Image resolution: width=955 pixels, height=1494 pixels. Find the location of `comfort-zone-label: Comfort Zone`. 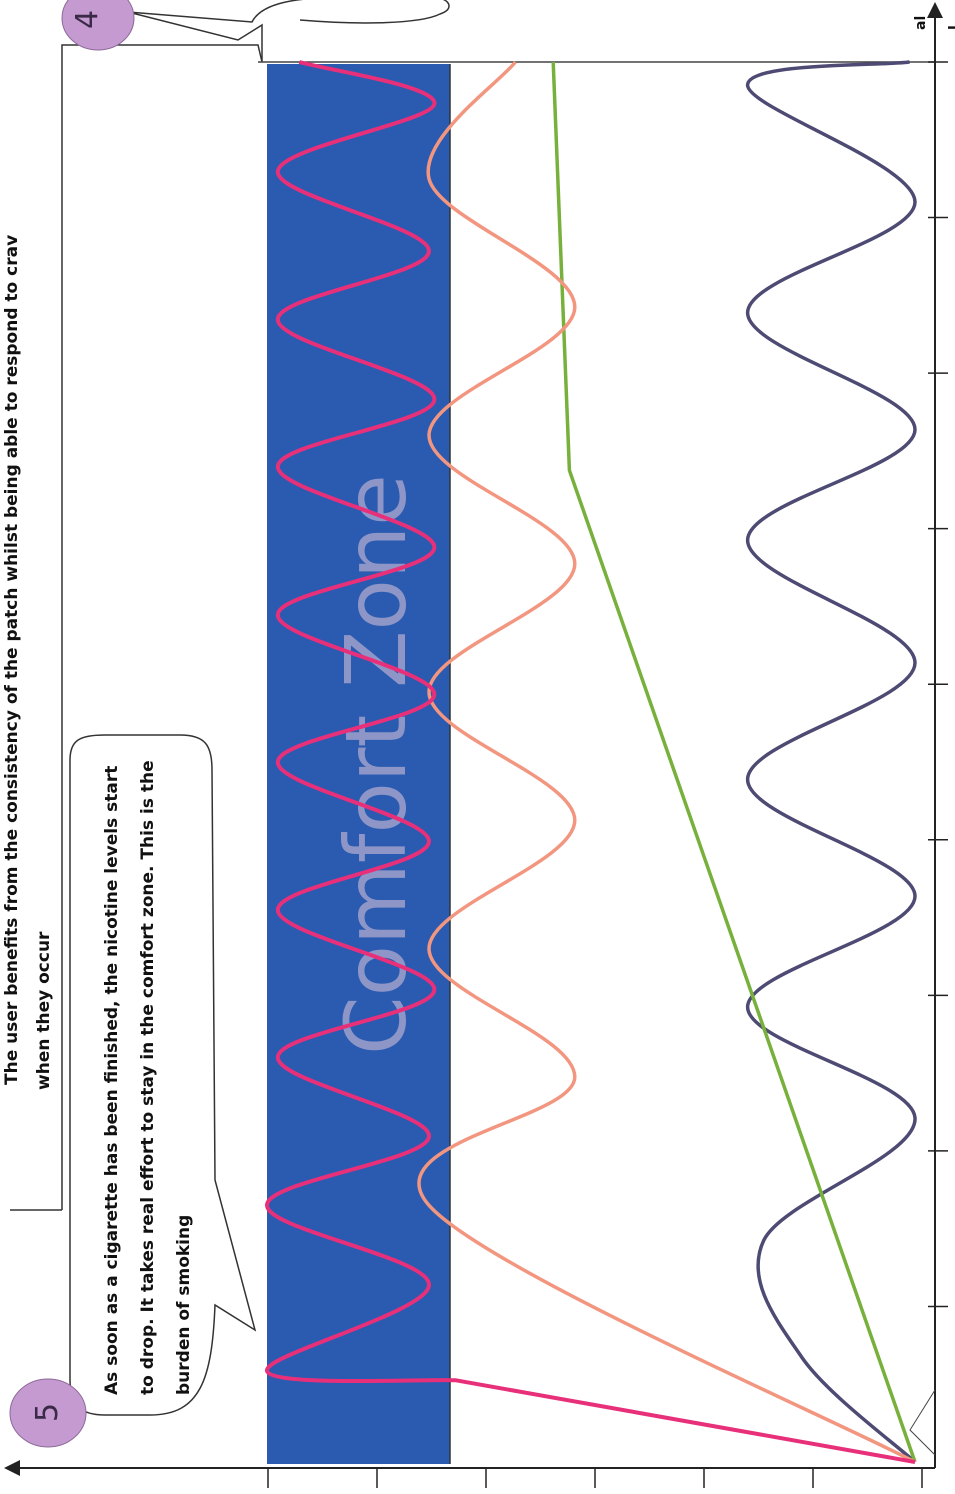

comfort-zone-label: Comfort Zone is located at coordinates (376, 764).